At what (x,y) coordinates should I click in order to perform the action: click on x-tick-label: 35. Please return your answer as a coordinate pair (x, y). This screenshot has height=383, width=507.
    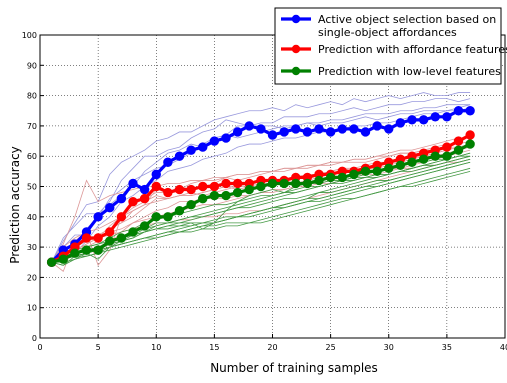
    Looking at the image, I should click on (447, 347).